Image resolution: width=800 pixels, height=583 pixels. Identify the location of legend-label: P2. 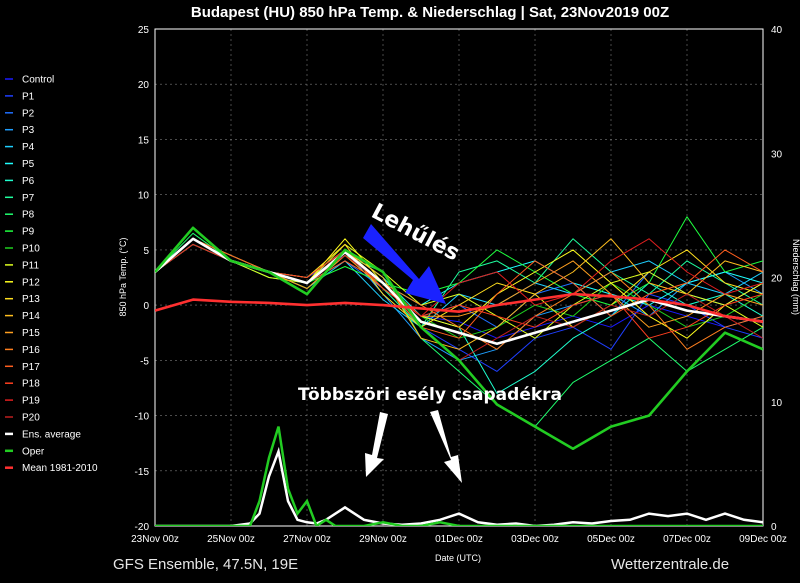
(28, 113).